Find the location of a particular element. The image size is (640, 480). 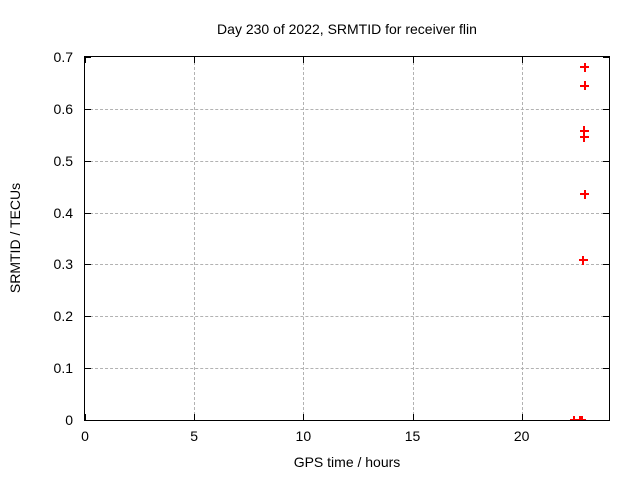

y-tick-label: 0.4 is located at coordinates (63, 212).